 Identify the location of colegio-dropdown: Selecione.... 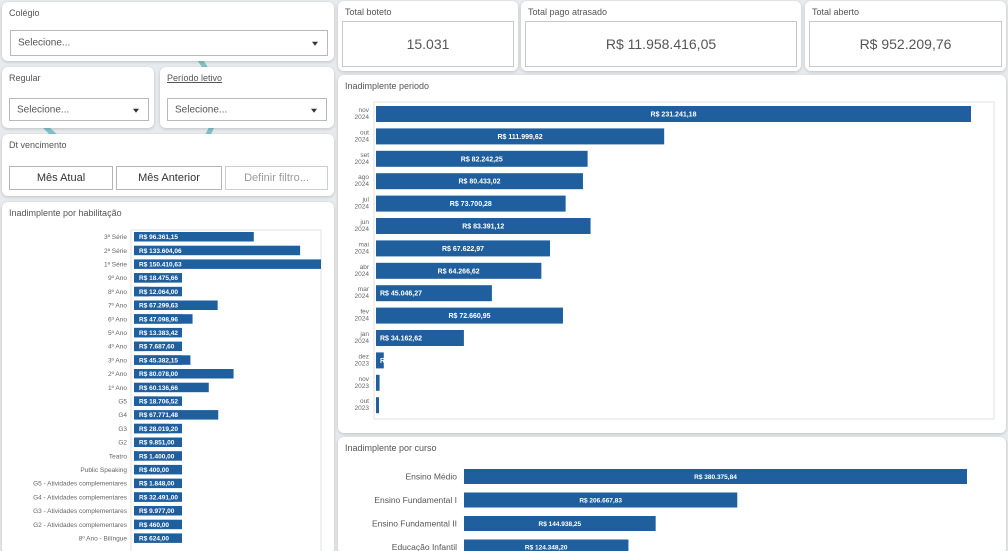
(169, 43).